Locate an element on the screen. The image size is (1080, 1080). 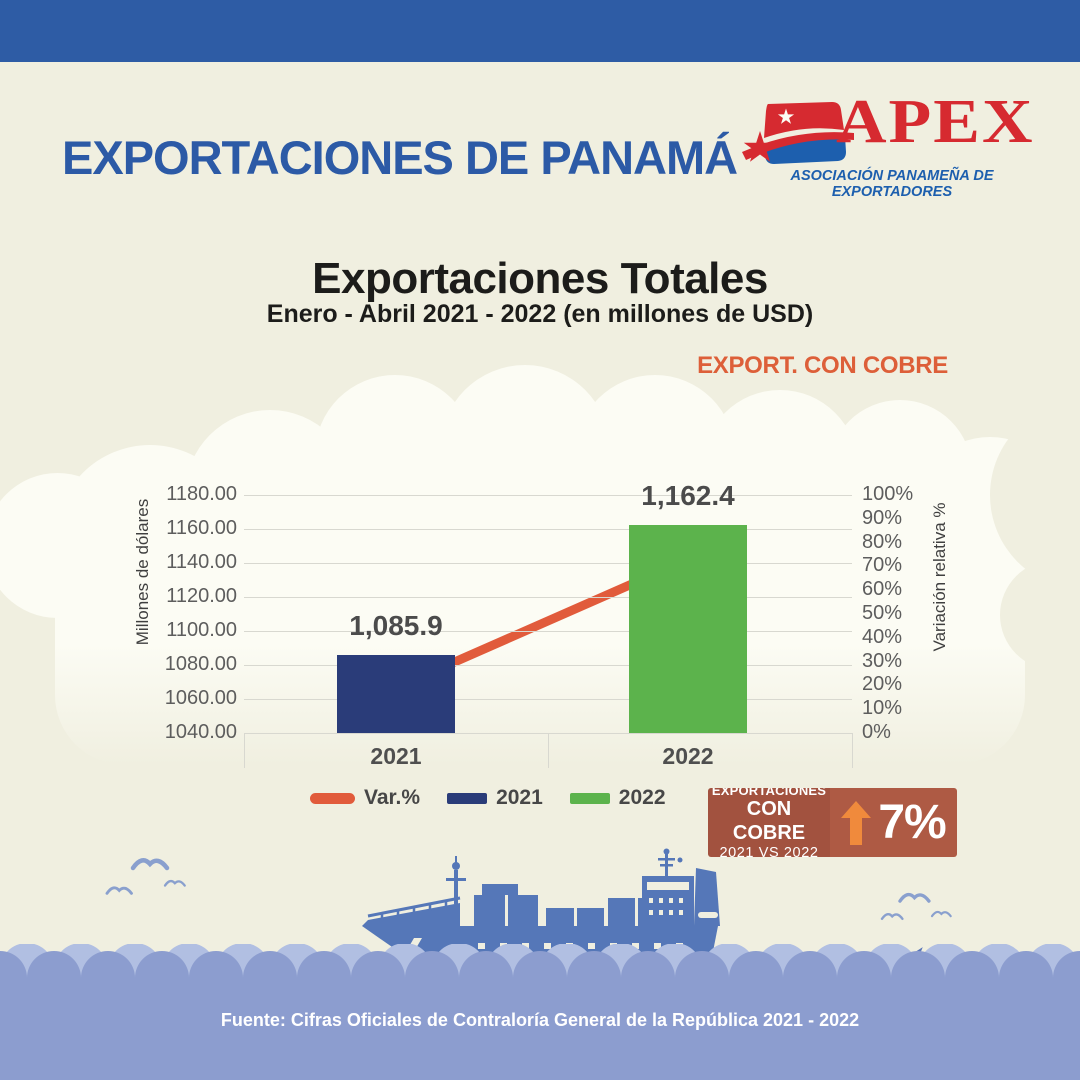
y-axis-left-tick: 1060.00 is located at coordinates (200, 698).